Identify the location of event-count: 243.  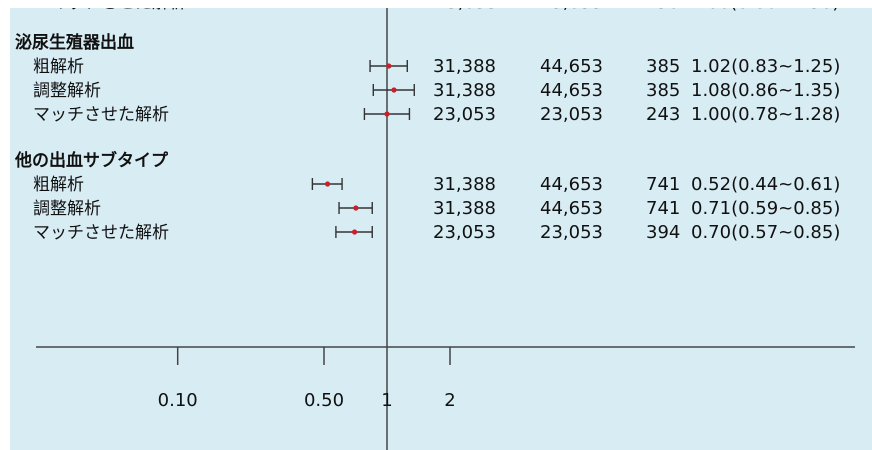
(663, 114).